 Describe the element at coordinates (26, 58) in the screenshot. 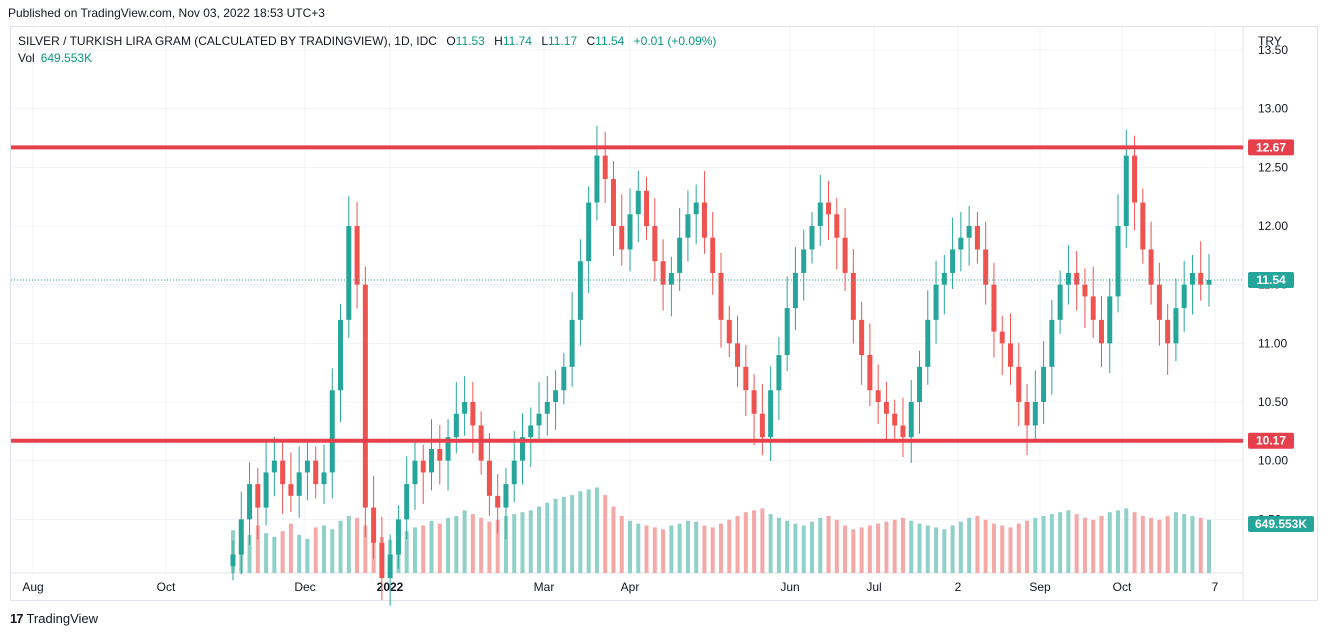

I see `volume-label: Vol` at that location.